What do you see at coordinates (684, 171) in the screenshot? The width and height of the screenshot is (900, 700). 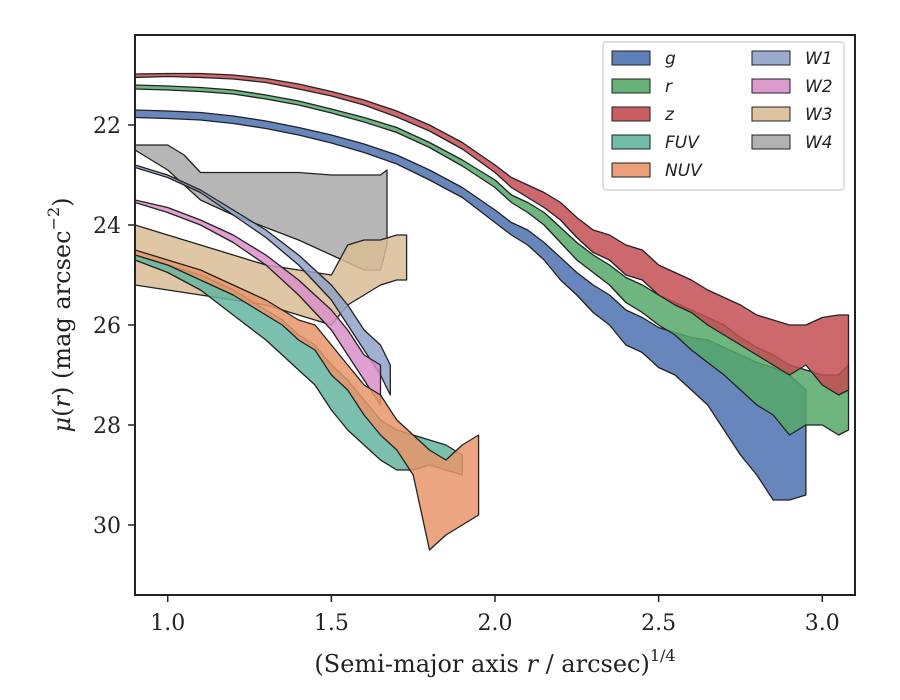 I see `legend-label-nuv: NUV` at bounding box center [684, 171].